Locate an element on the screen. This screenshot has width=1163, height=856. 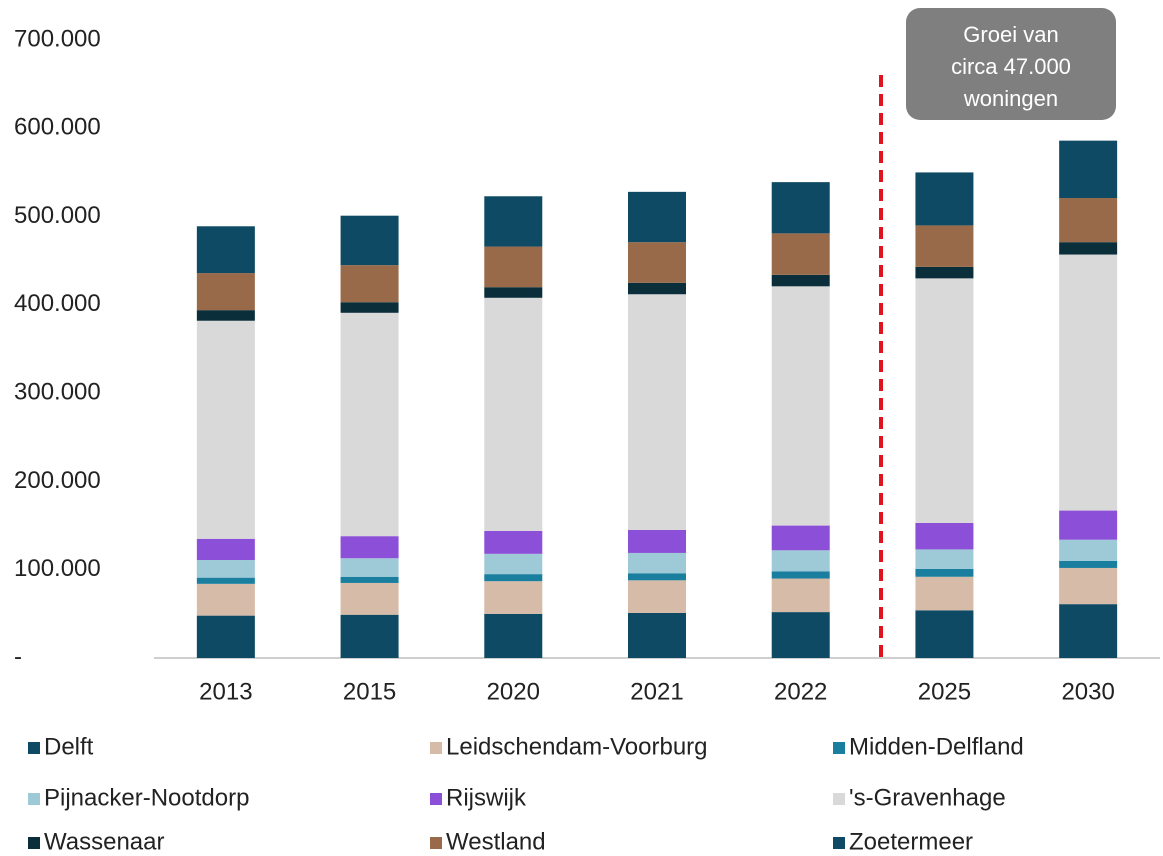
y-tick-label: 200.000 is located at coordinates (57, 480).